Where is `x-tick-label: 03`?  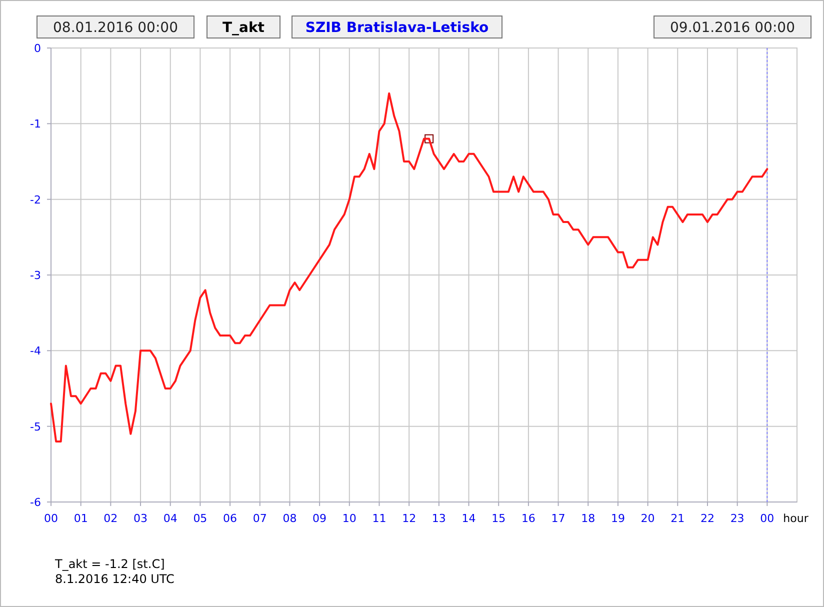 x-tick-label: 03 is located at coordinates (141, 518).